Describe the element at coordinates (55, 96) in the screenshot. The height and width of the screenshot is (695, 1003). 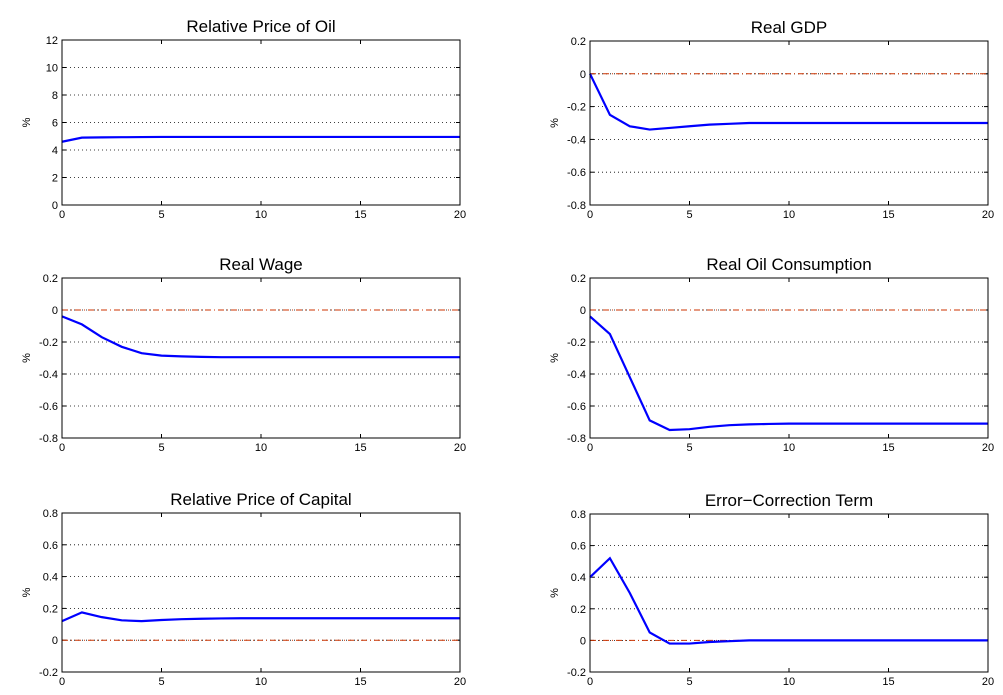
I see `y-tick-label: 8` at that location.